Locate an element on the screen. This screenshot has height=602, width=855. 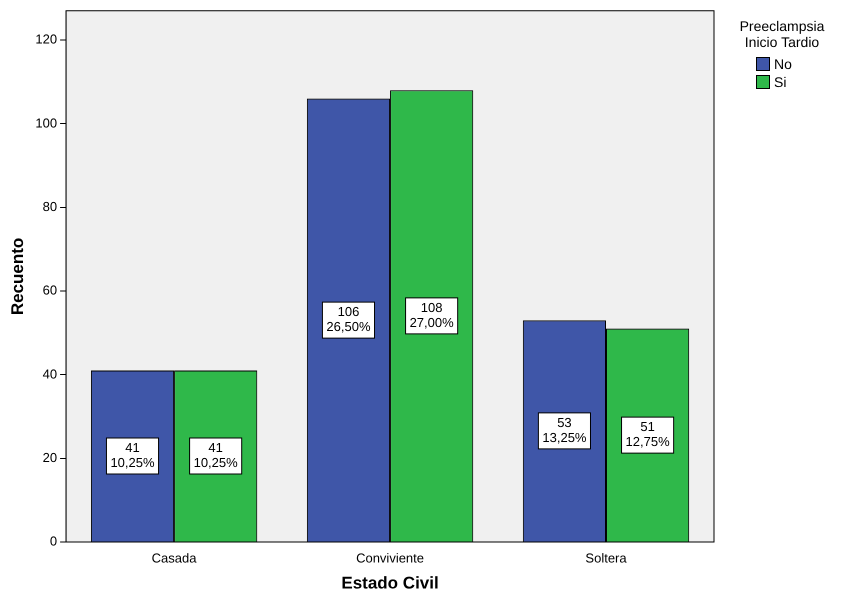
y-tick-label: 100 is located at coordinates (46, 122).